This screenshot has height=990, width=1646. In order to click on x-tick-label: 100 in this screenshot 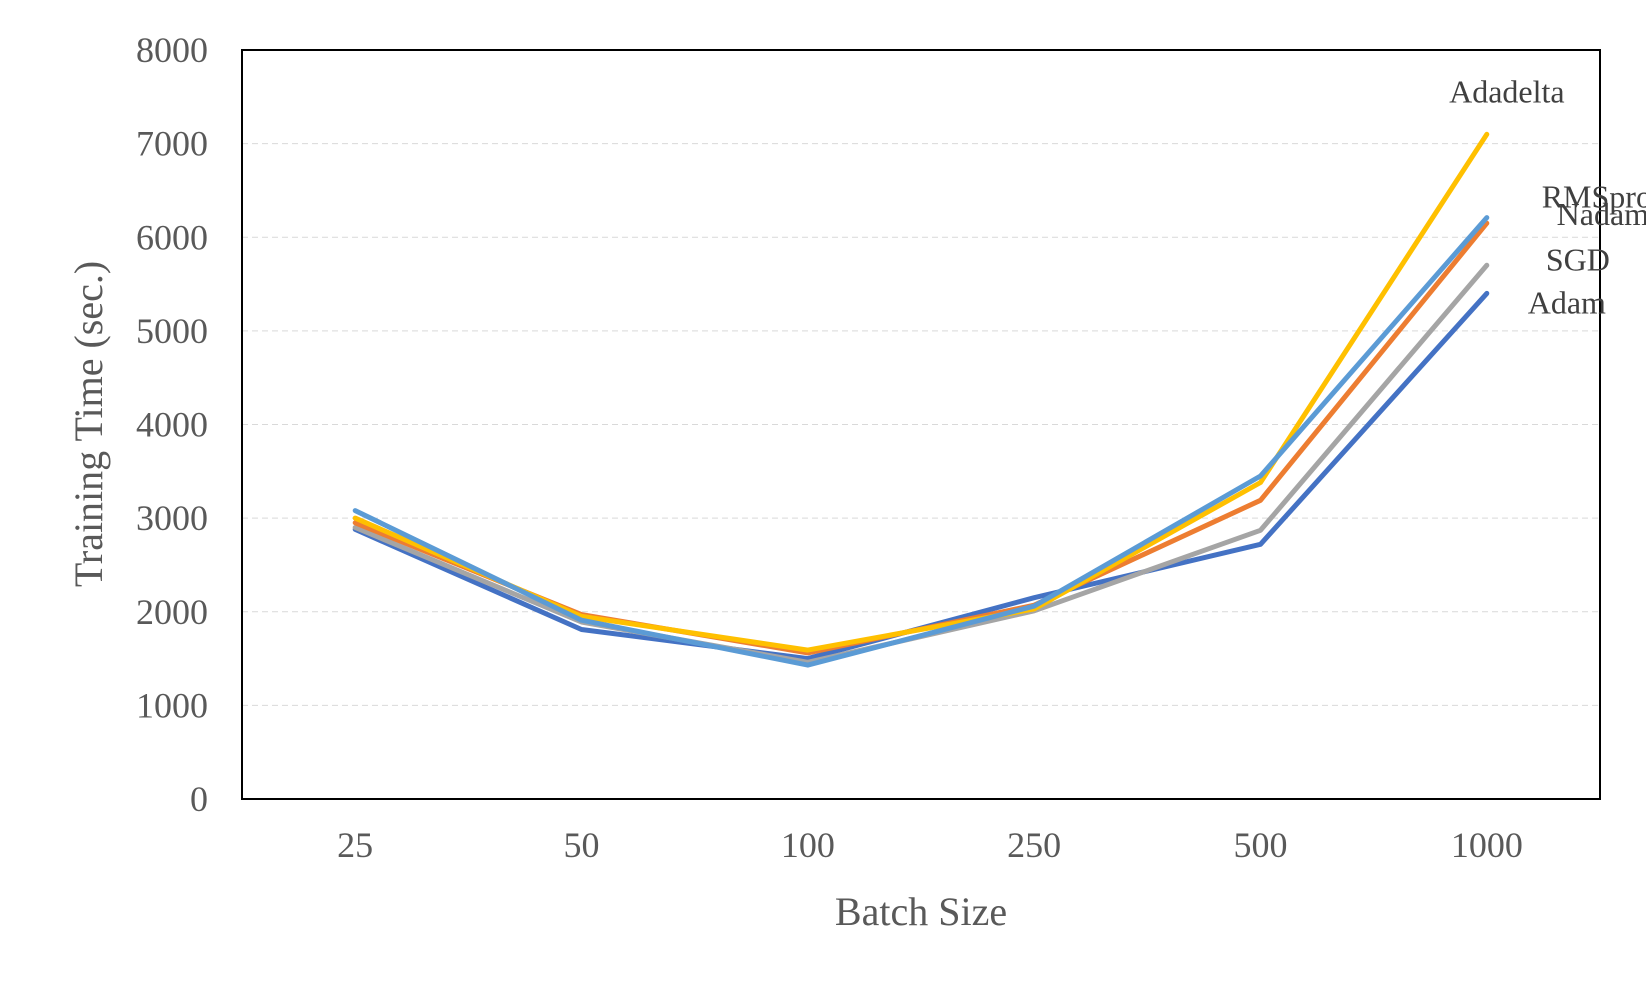, I will do `click(808, 845)`.